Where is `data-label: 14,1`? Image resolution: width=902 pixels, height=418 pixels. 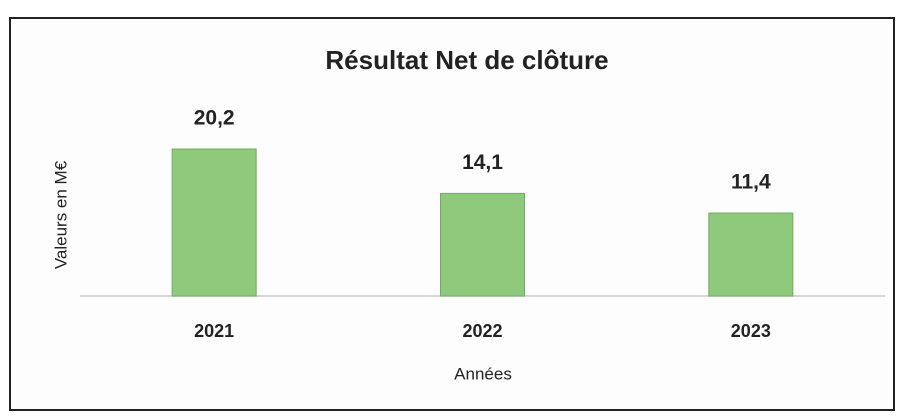
data-label: 14,1 is located at coordinates (482, 162).